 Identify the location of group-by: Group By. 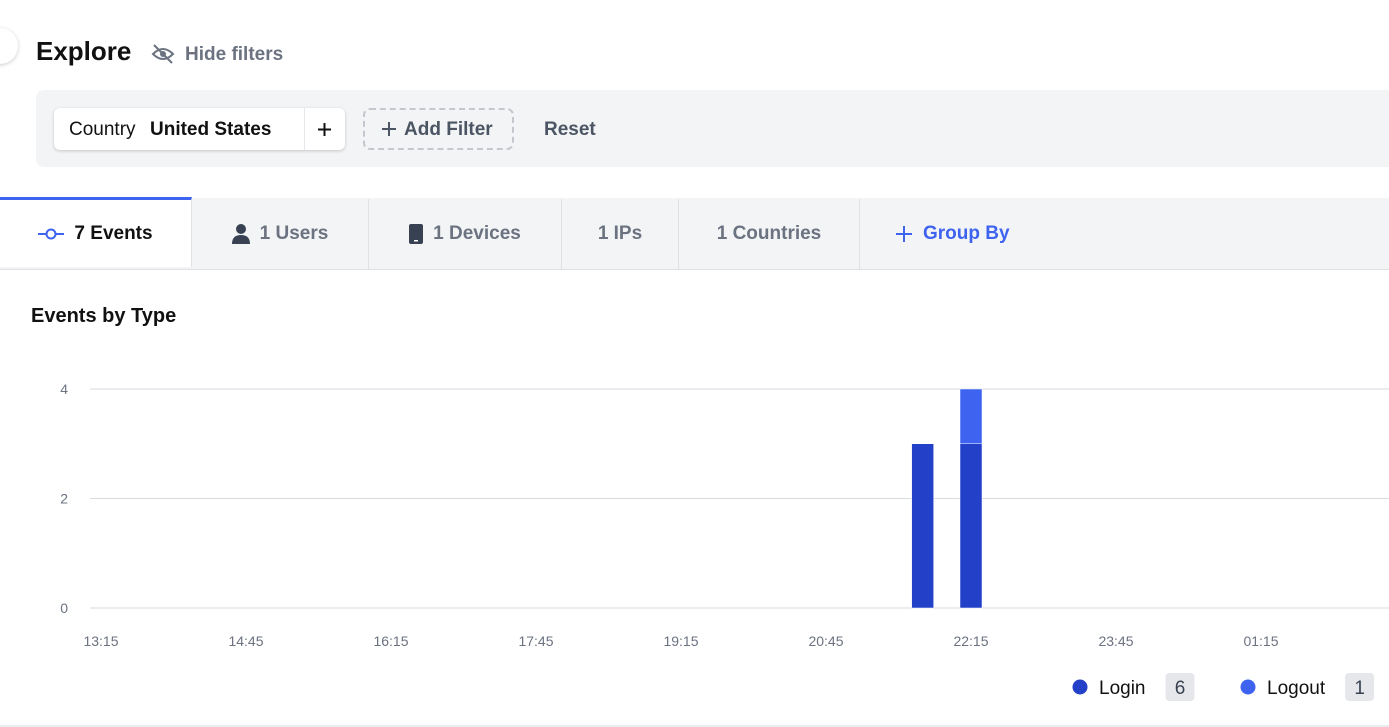
(952, 234).